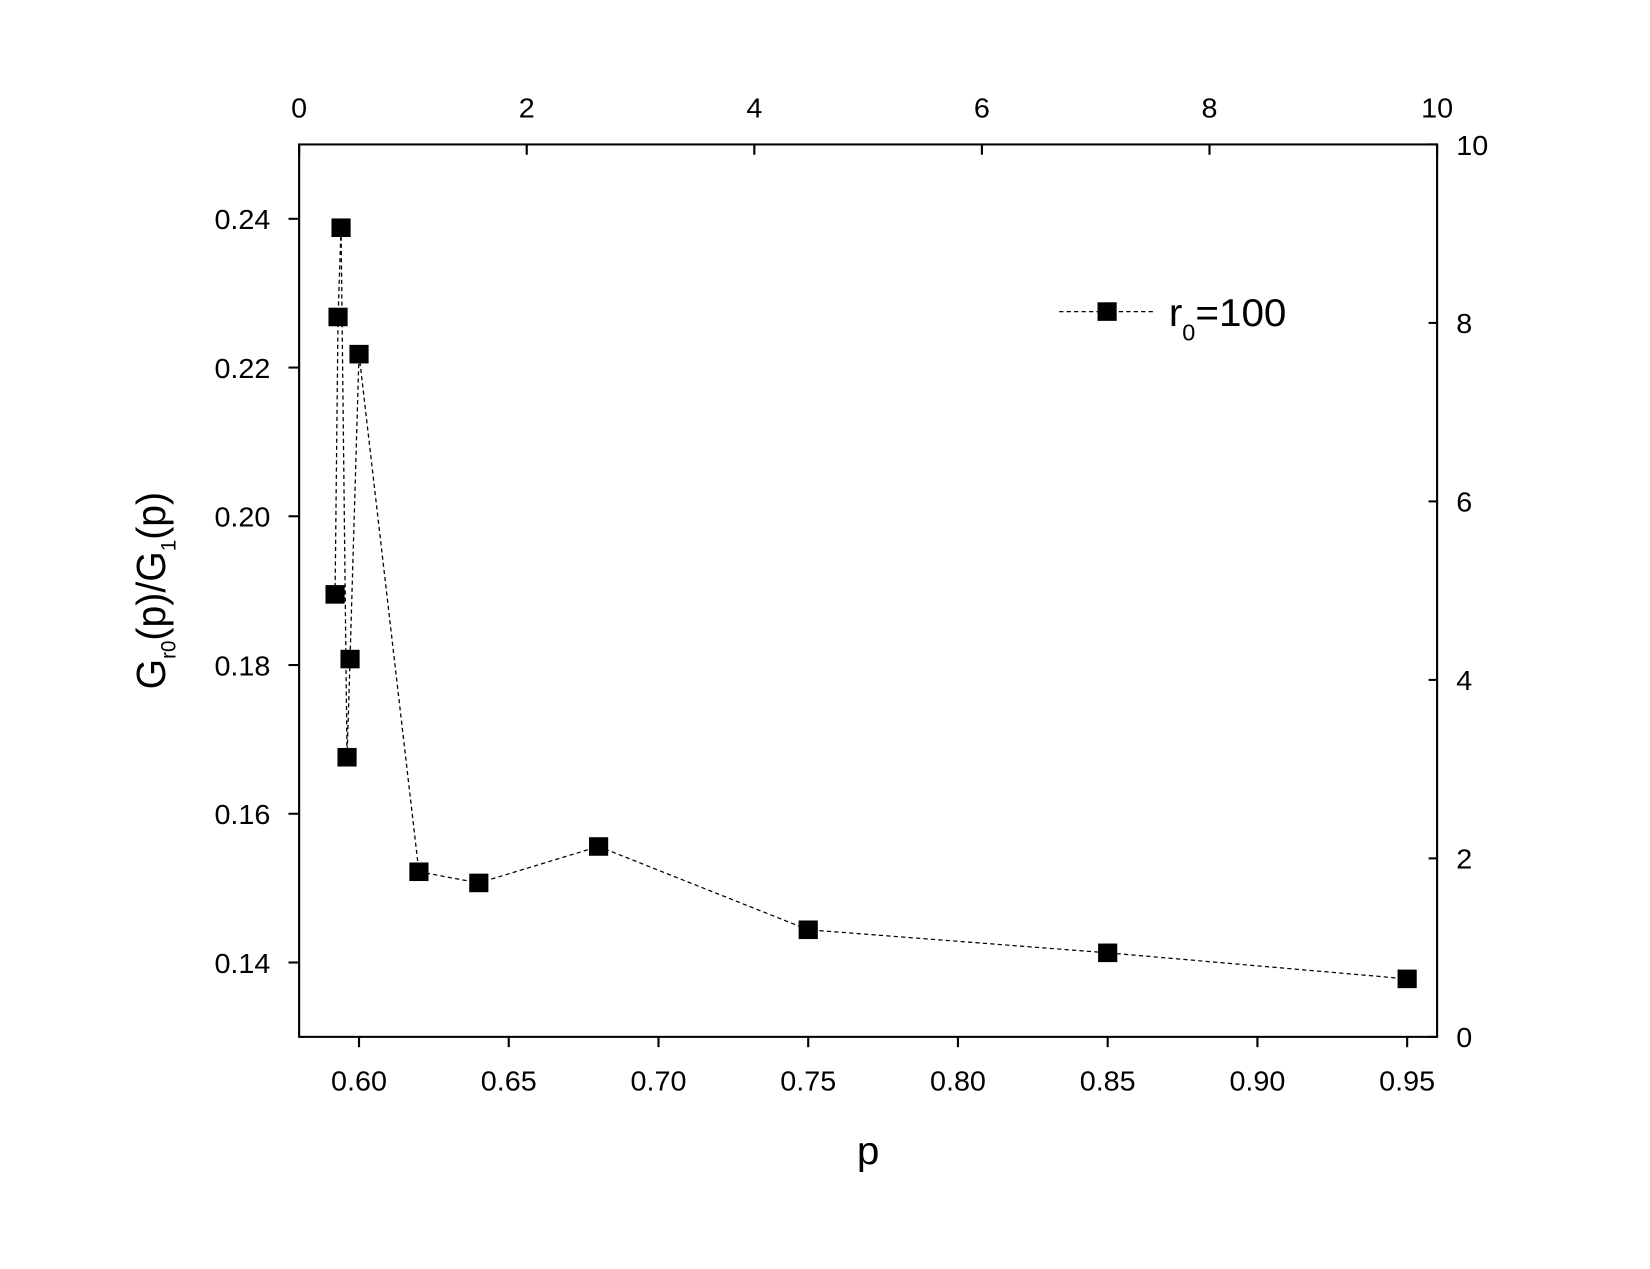 The image size is (1650, 1269). I want to click on legend-marker, so click(1107, 311).